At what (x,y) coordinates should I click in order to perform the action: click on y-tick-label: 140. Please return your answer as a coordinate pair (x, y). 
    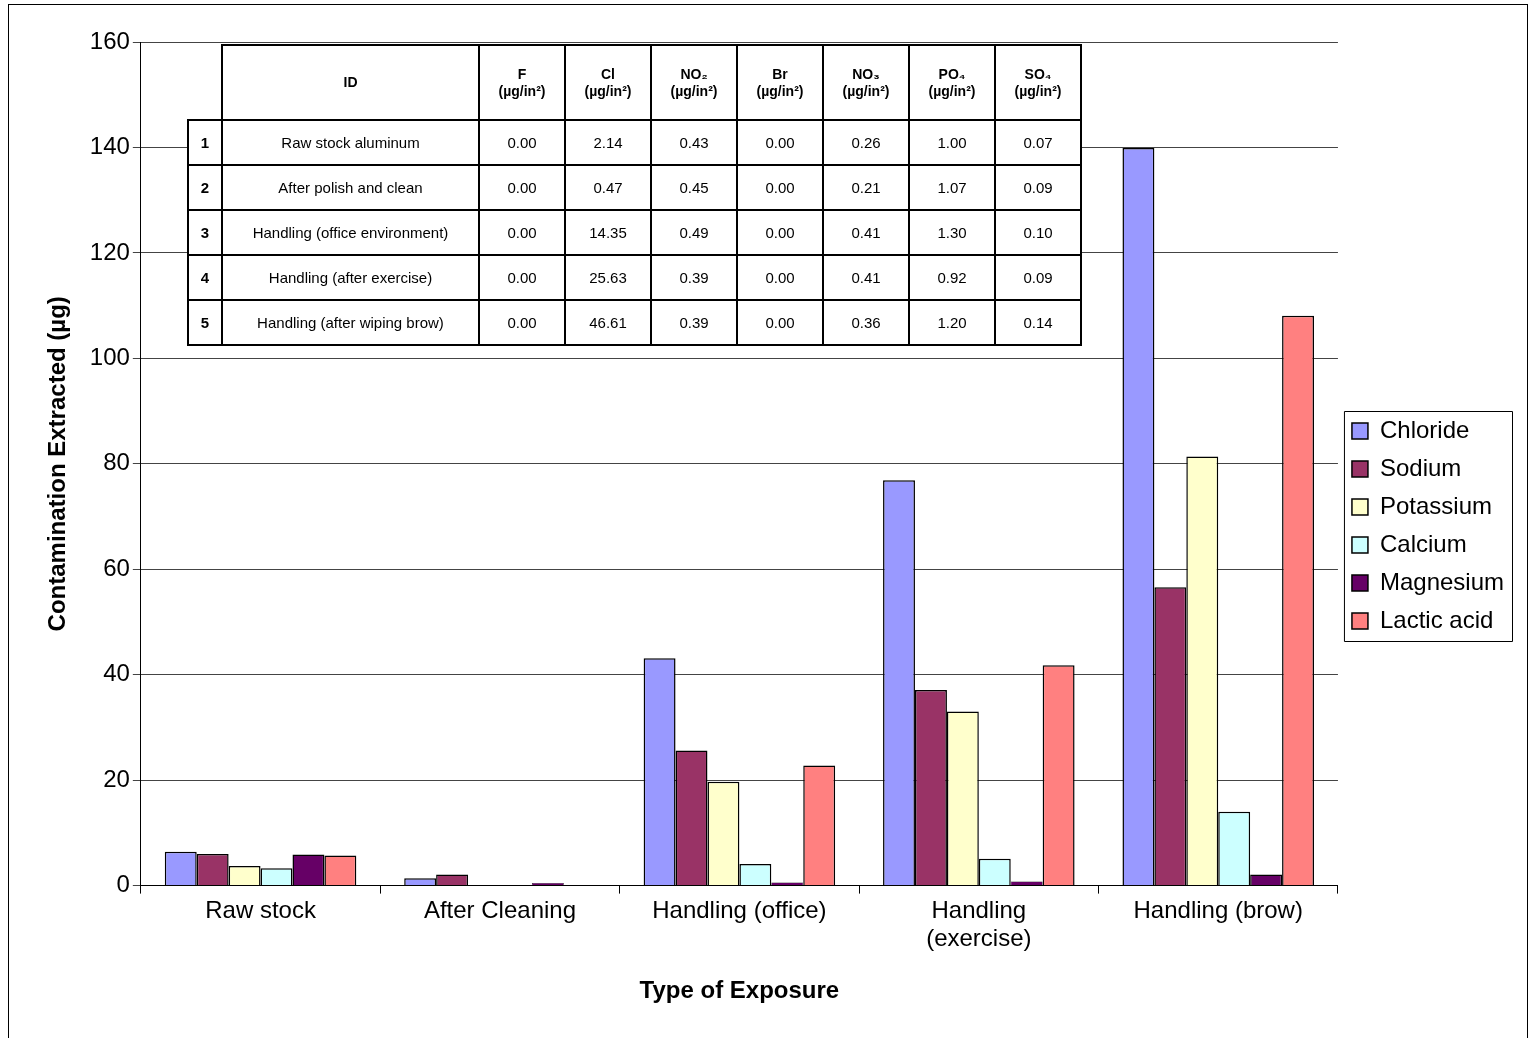
    Looking at the image, I should click on (109, 146).